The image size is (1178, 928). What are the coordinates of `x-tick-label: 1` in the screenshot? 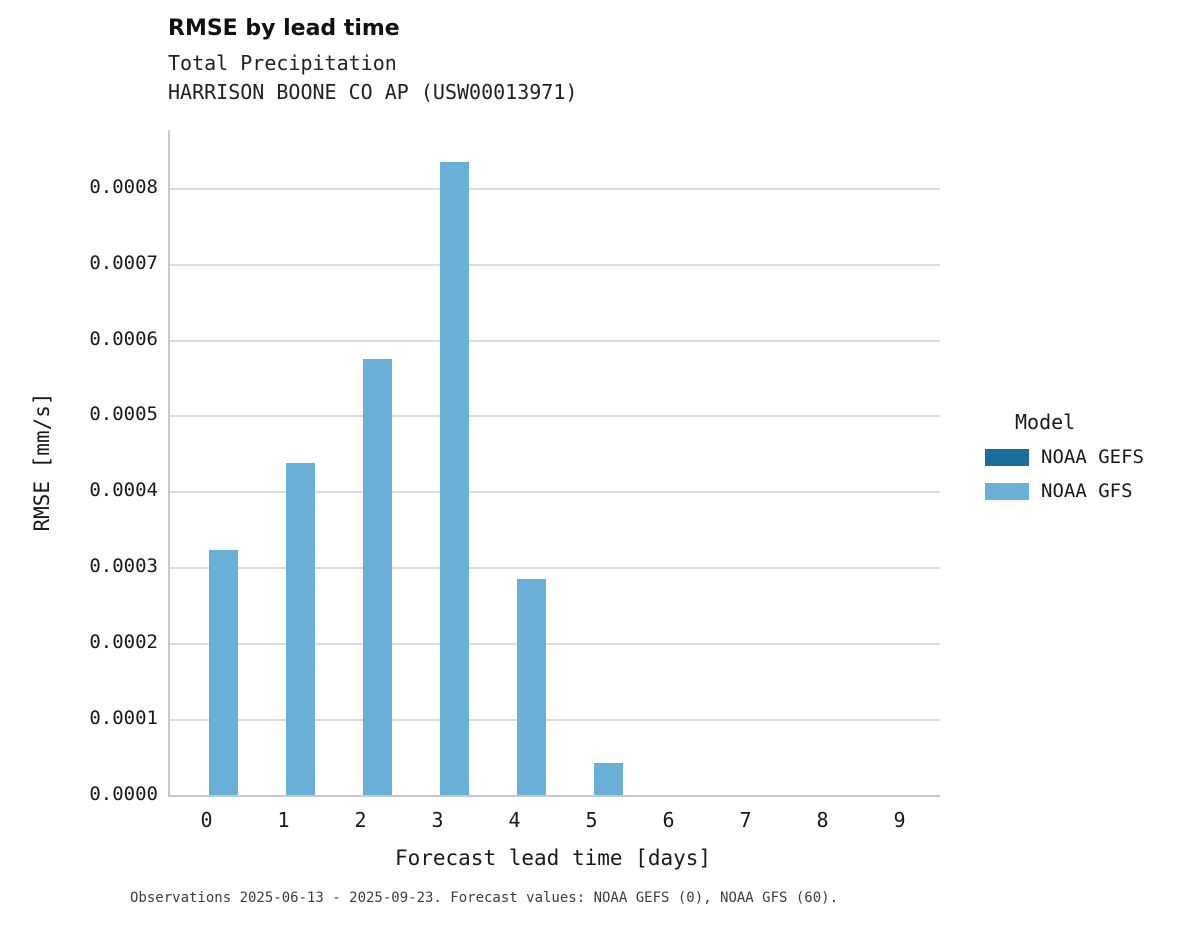 It's located at (283, 820).